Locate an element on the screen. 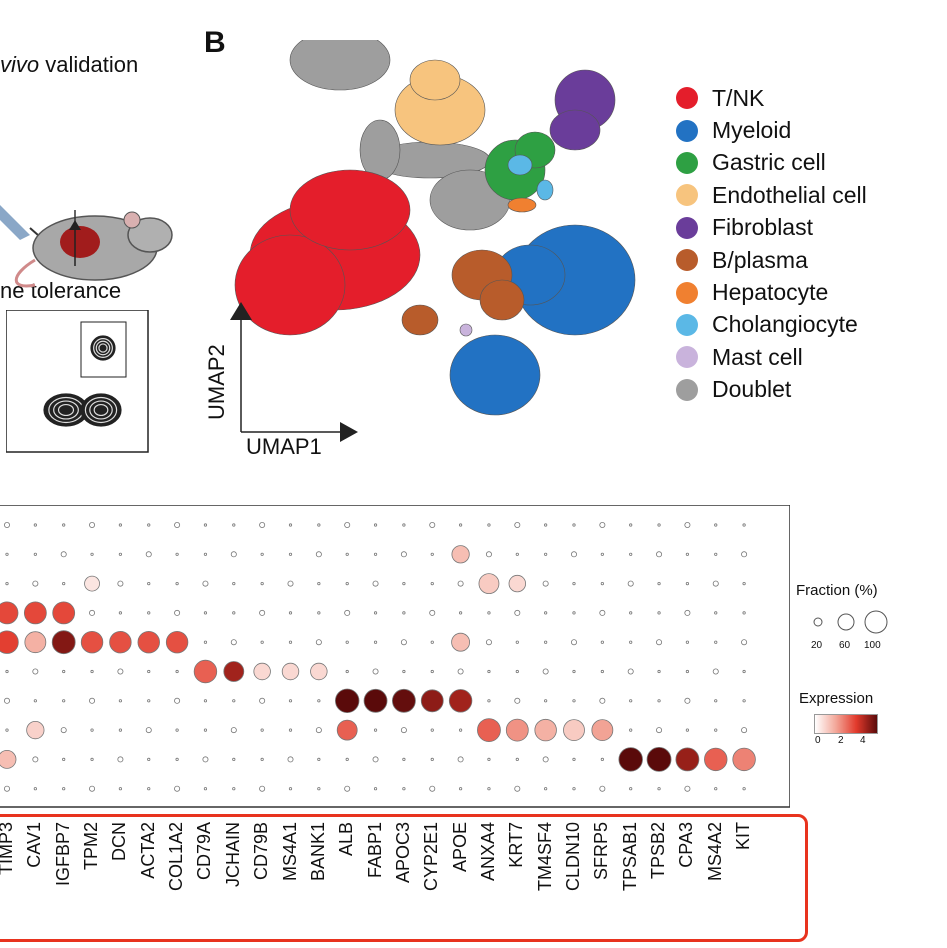 This screenshot has height=948, width=947. tolerance-label: ne tolerance is located at coordinates (61, 290).